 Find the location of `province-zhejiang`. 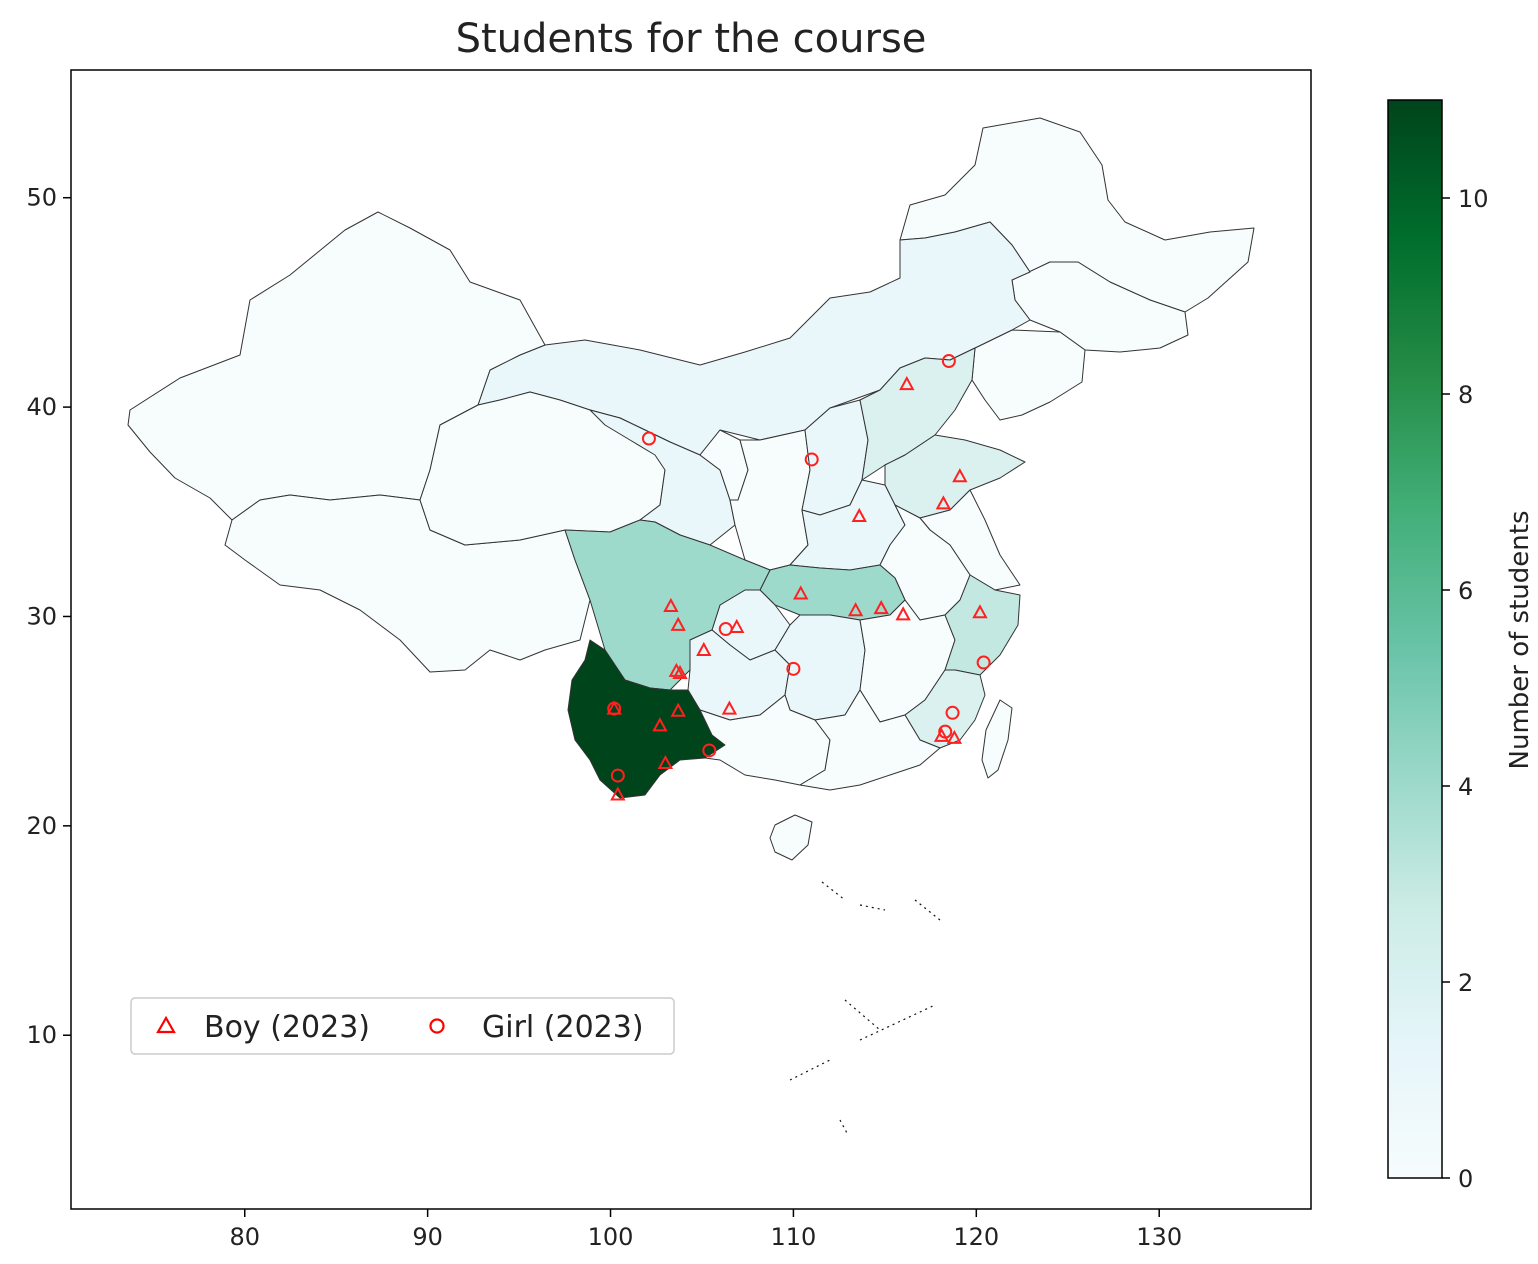

province-zhejiang is located at coordinates (982, 625).